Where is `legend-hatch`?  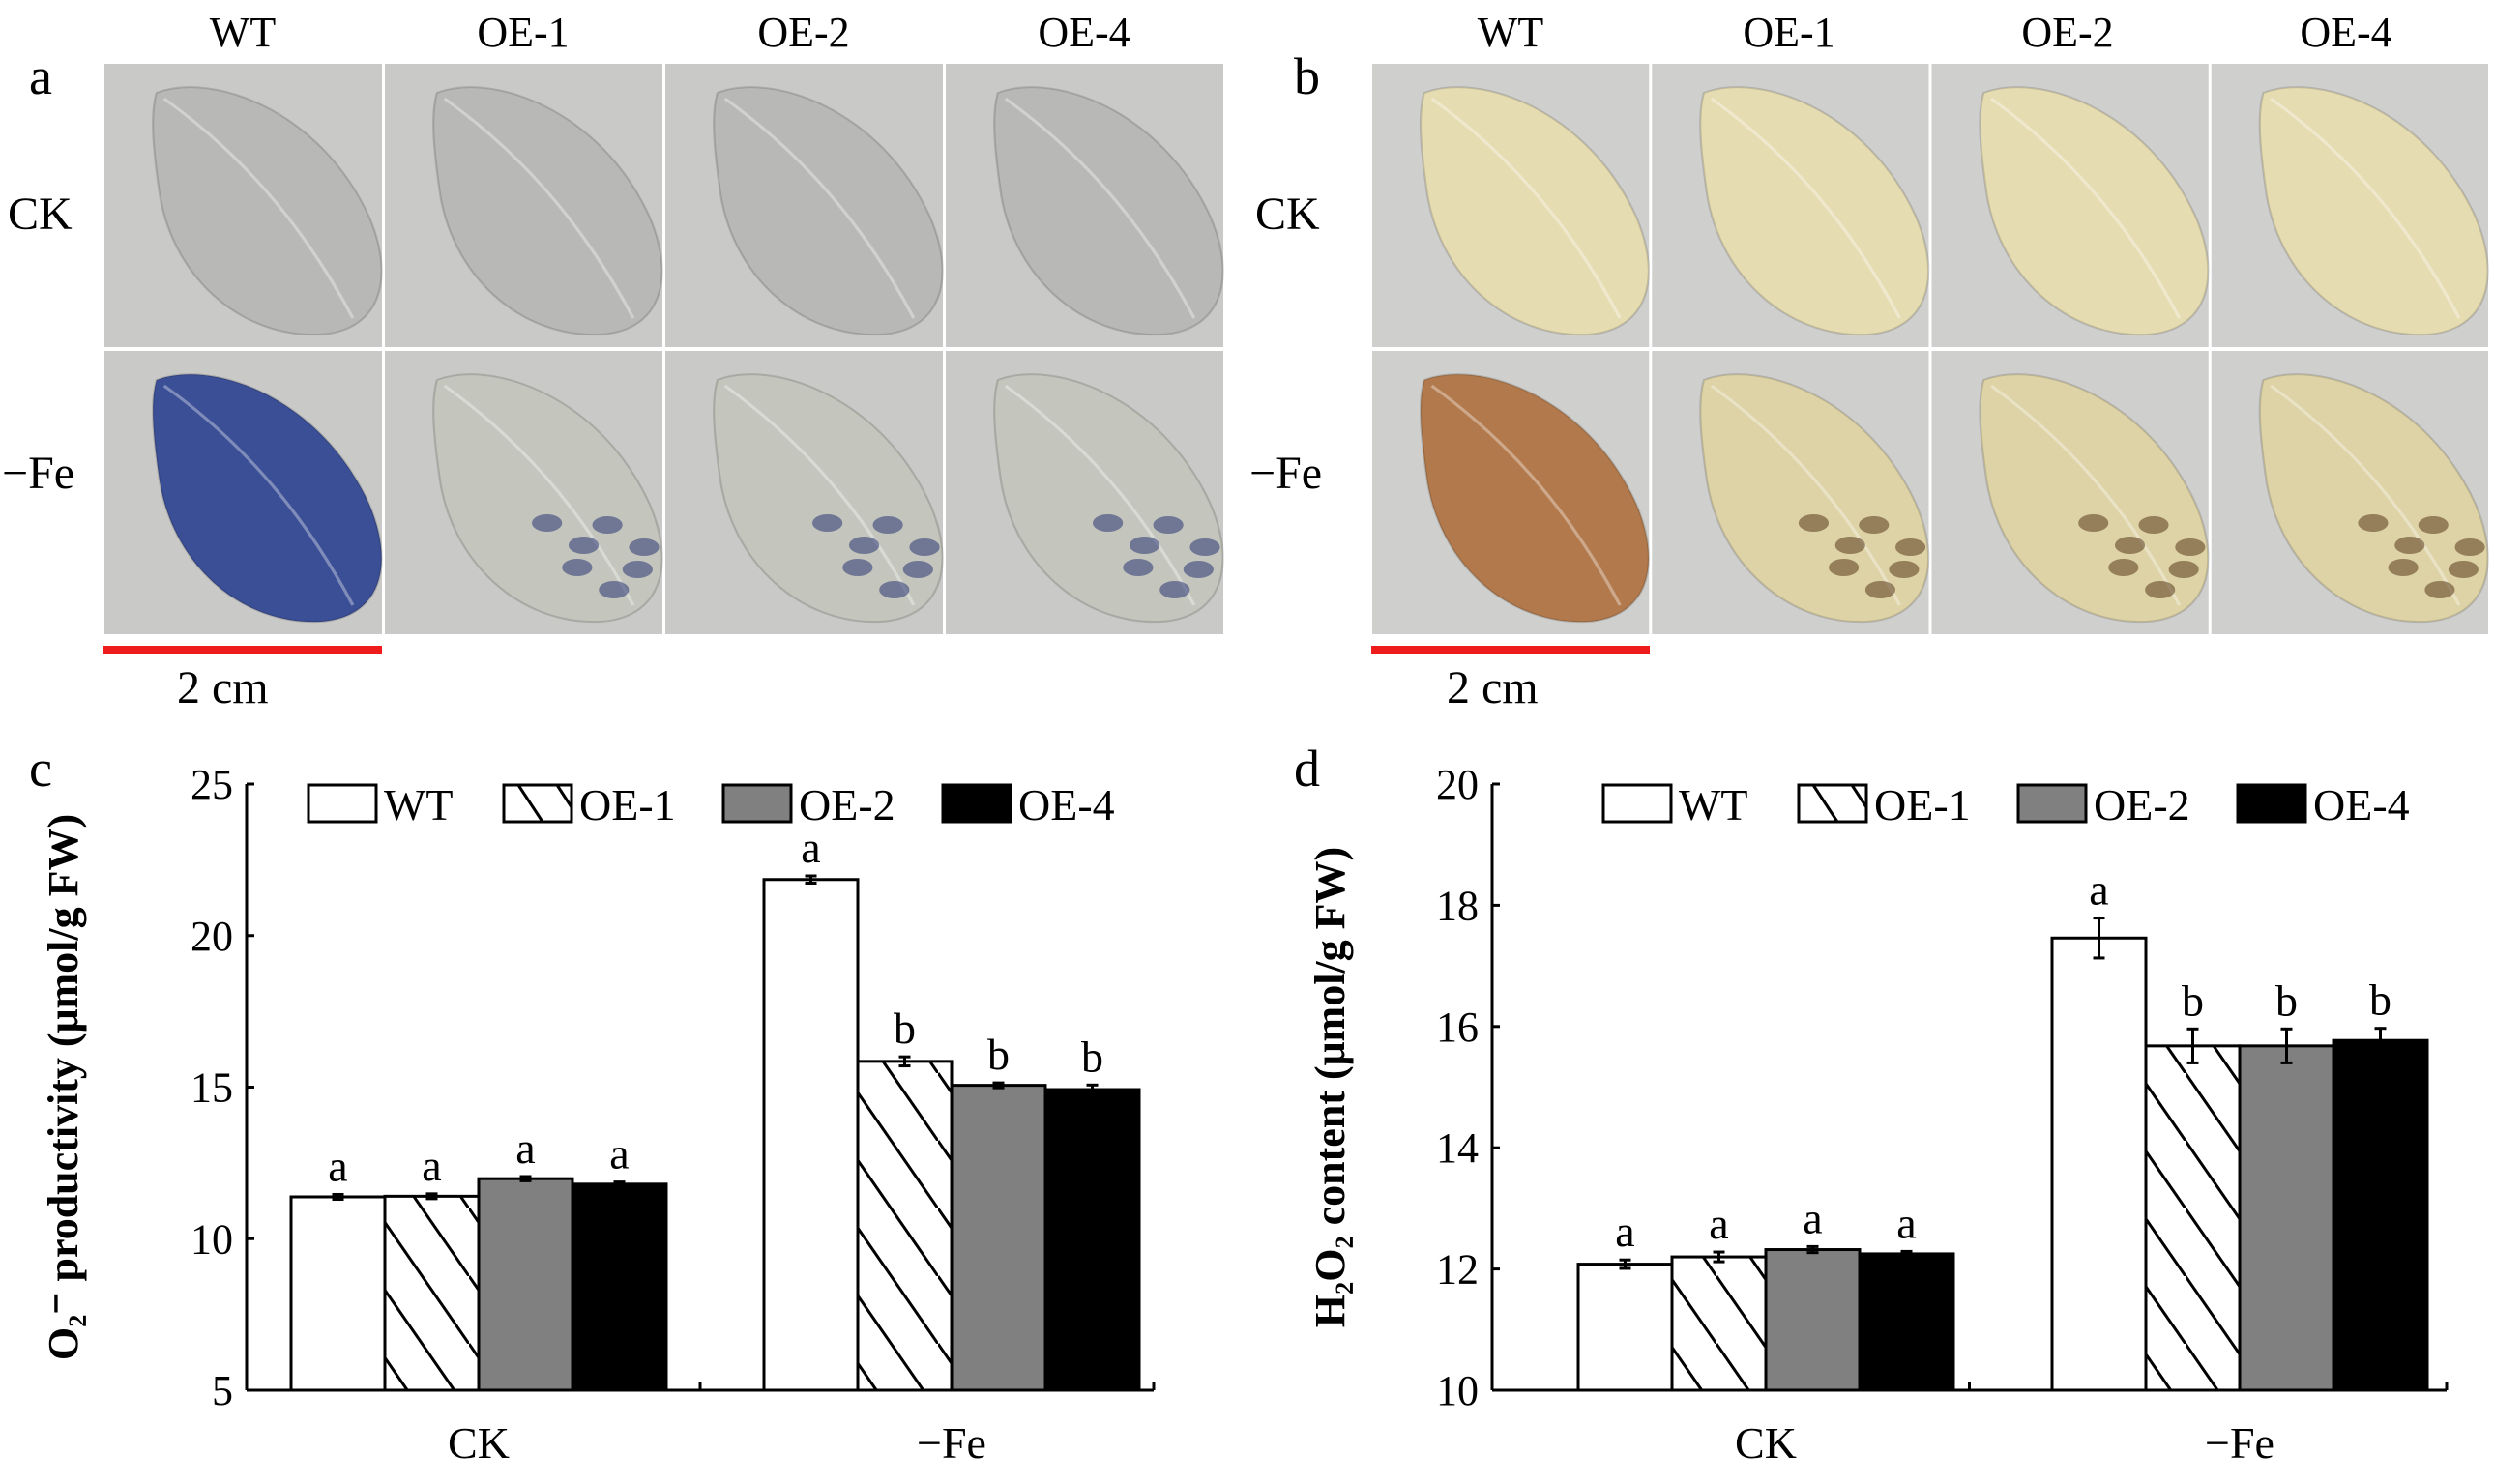 legend-hatch is located at coordinates (530, 803).